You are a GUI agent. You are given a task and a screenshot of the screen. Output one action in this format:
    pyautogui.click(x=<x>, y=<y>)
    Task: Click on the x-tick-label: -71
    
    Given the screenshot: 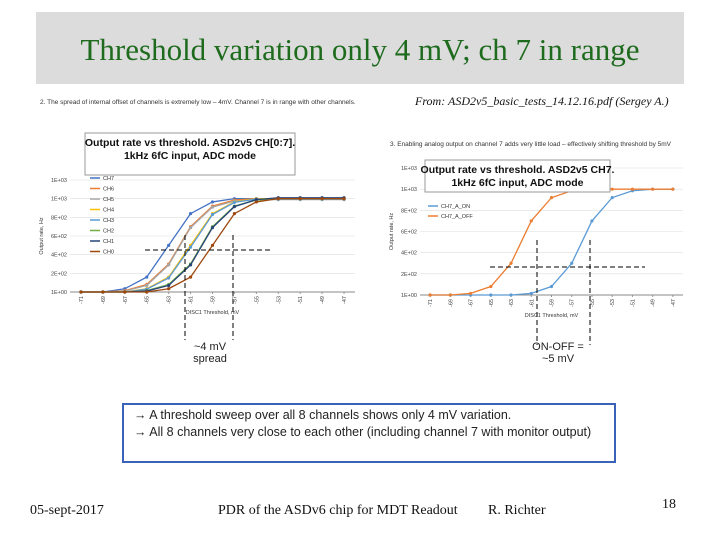 What is the action you would take?
    pyautogui.click(x=82, y=300)
    